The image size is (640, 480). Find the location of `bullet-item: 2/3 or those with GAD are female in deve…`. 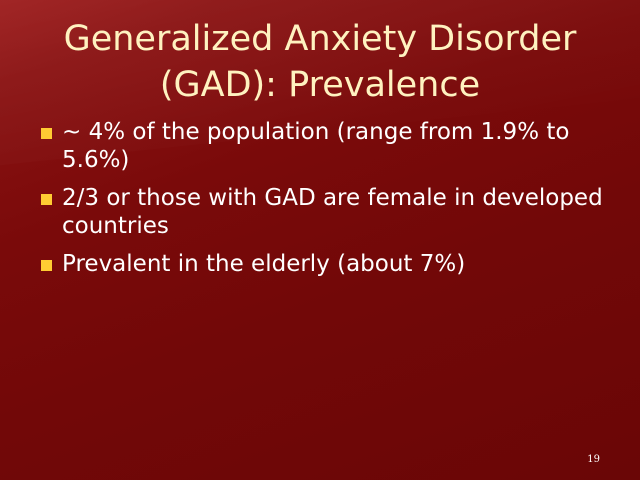

bullet-item: 2/3 or those with GAD are female in deve… is located at coordinates (325, 212).